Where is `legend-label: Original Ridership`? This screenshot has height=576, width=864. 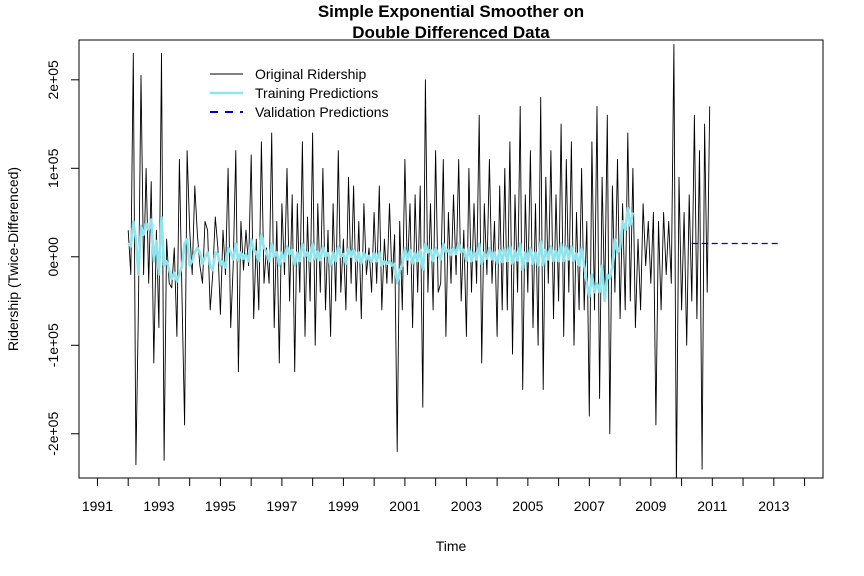 legend-label: Original Ridership is located at coordinates (310, 74).